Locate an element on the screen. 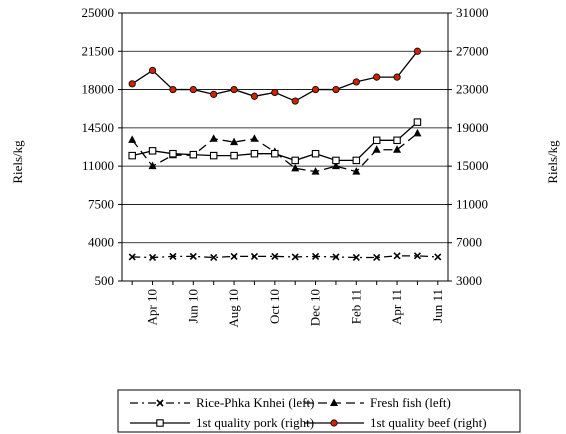 Image resolution: width=566 pixels, height=434 pixels. legend-item: Rice-Phka Knhei (left) is located at coordinates (222, 402).